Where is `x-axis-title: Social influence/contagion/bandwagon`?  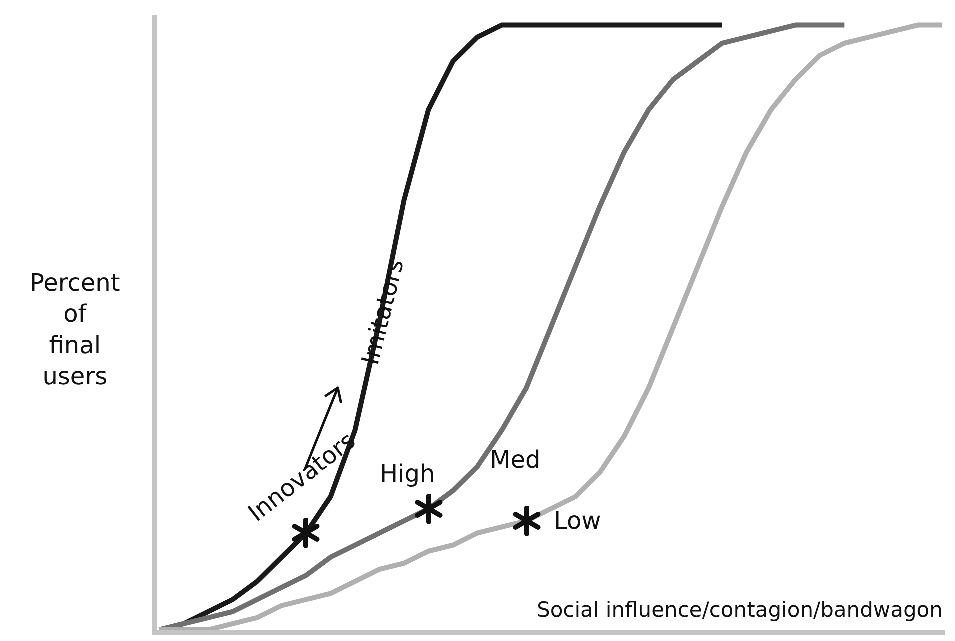
x-axis-title: Social influence/contagion/bandwagon is located at coordinates (740, 610).